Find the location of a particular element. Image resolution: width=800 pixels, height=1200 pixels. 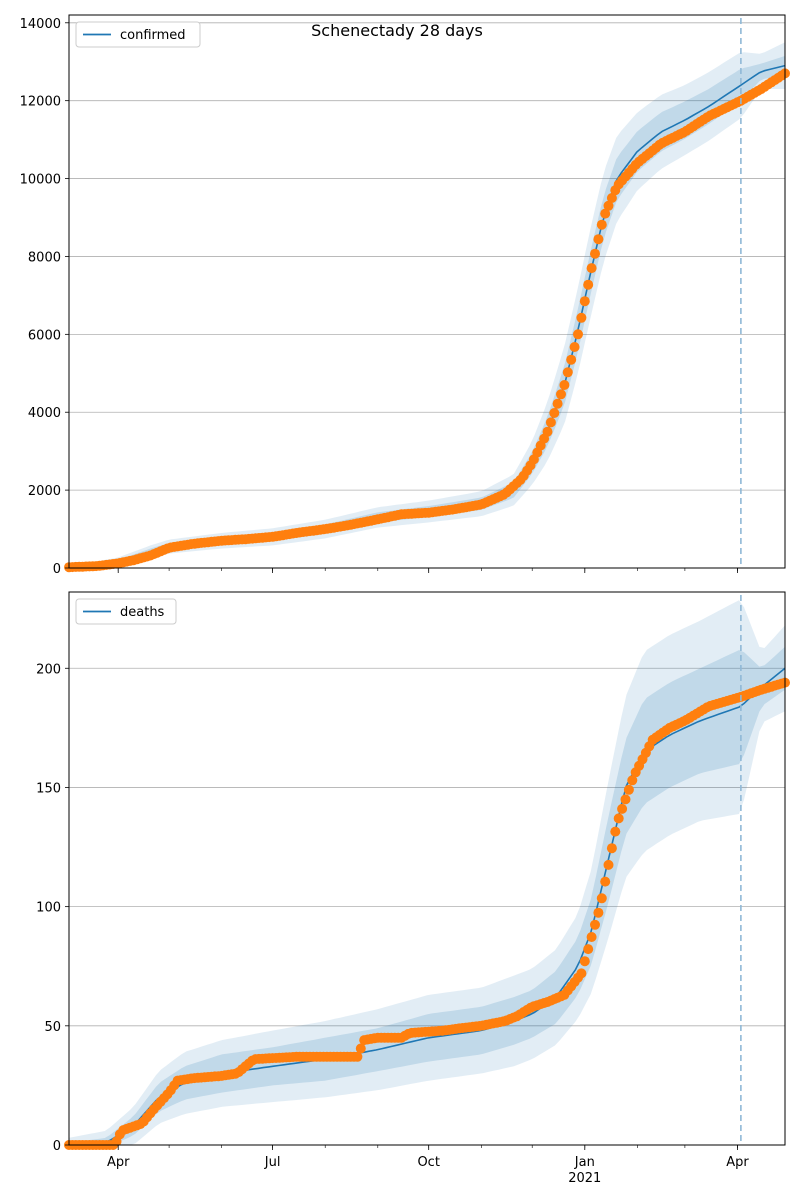

confirmed-legend: confirmed is located at coordinates (138, 34).